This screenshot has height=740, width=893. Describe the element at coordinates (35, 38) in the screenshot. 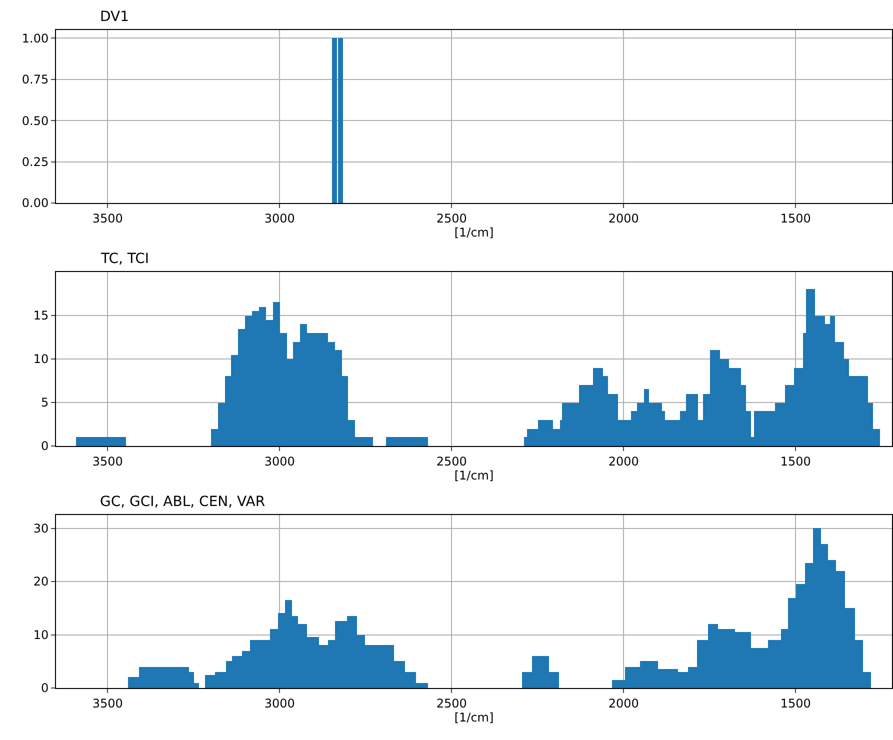

I see `y-tick-label: 1.00` at that location.